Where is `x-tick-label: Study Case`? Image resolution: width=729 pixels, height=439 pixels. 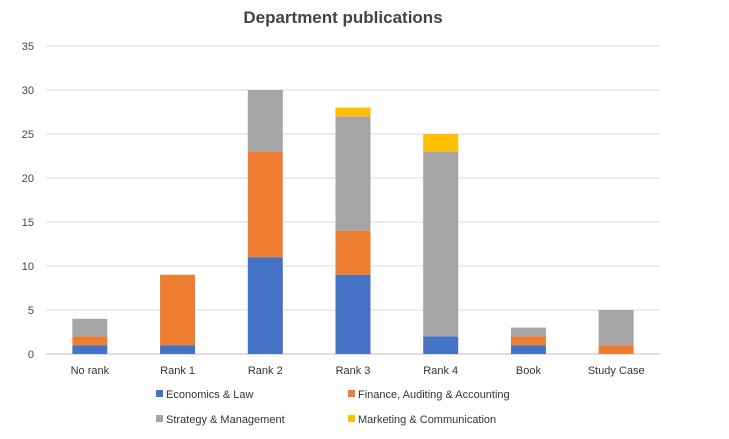 x-tick-label: Study Case is located at coordinates (616, 371).